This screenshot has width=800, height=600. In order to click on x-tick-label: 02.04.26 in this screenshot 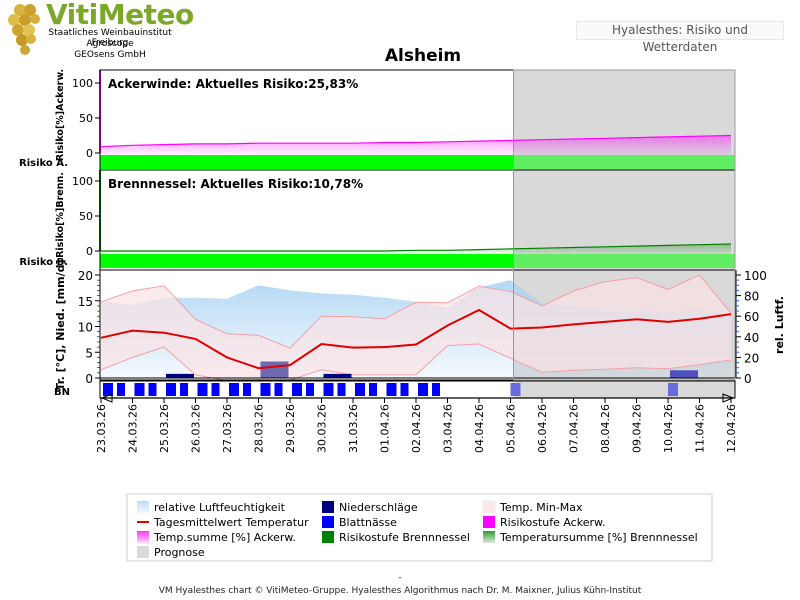, I will do `click(416, 428)`.